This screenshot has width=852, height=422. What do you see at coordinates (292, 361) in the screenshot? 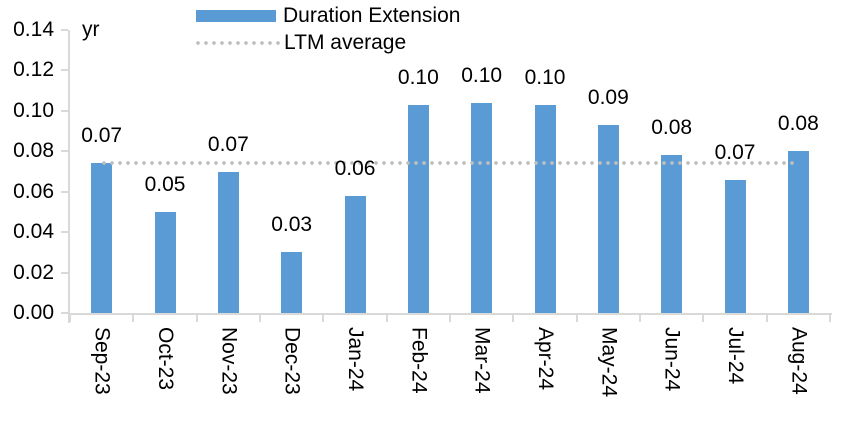
I see `x-axis-label: Dec-23` at bounding box center [292, 361].